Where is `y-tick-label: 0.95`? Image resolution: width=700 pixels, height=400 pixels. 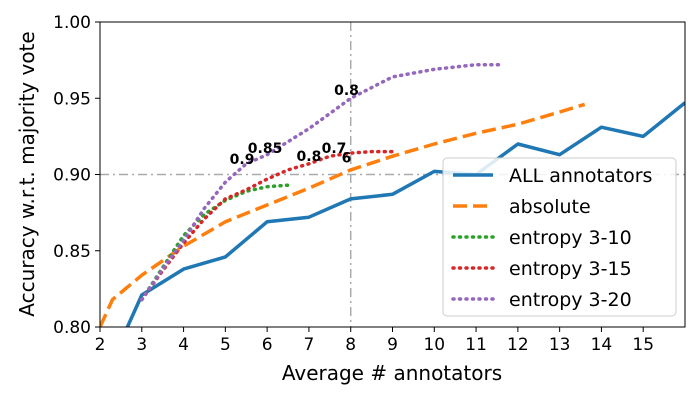 y-tick-label: 0.95 is located at coordinates (72, 99).